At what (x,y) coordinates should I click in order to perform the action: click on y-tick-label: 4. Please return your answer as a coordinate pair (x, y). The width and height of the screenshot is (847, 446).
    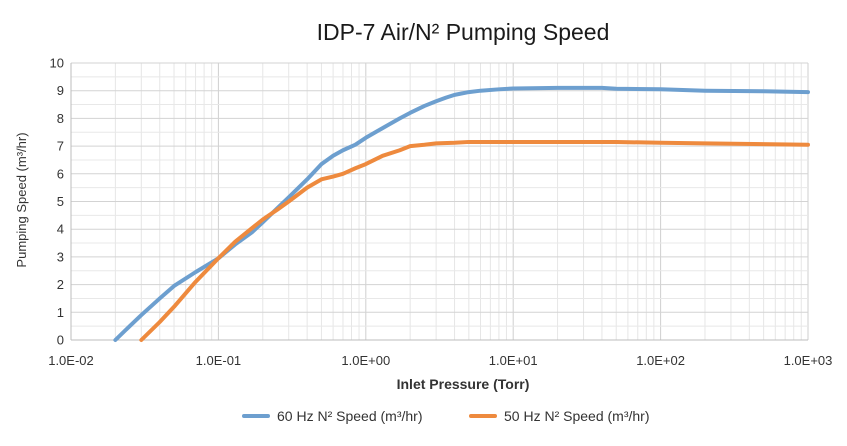
    Looking at the image, I should click on (60, 229).